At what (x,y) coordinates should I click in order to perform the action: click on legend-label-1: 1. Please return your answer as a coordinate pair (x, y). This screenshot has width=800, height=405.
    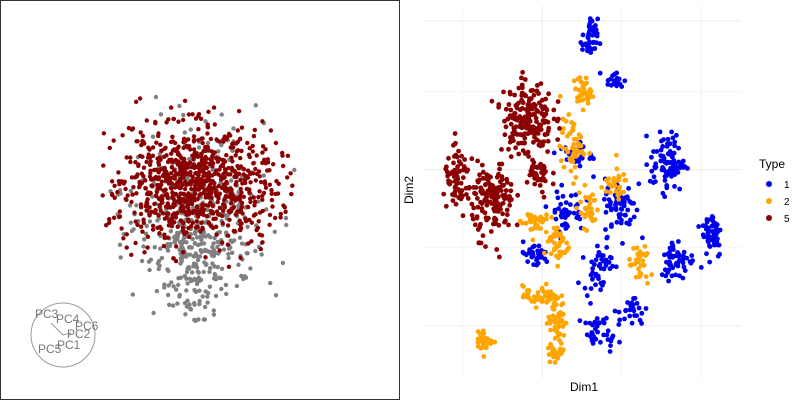
    Looking at the image, I should click on (787, 185).